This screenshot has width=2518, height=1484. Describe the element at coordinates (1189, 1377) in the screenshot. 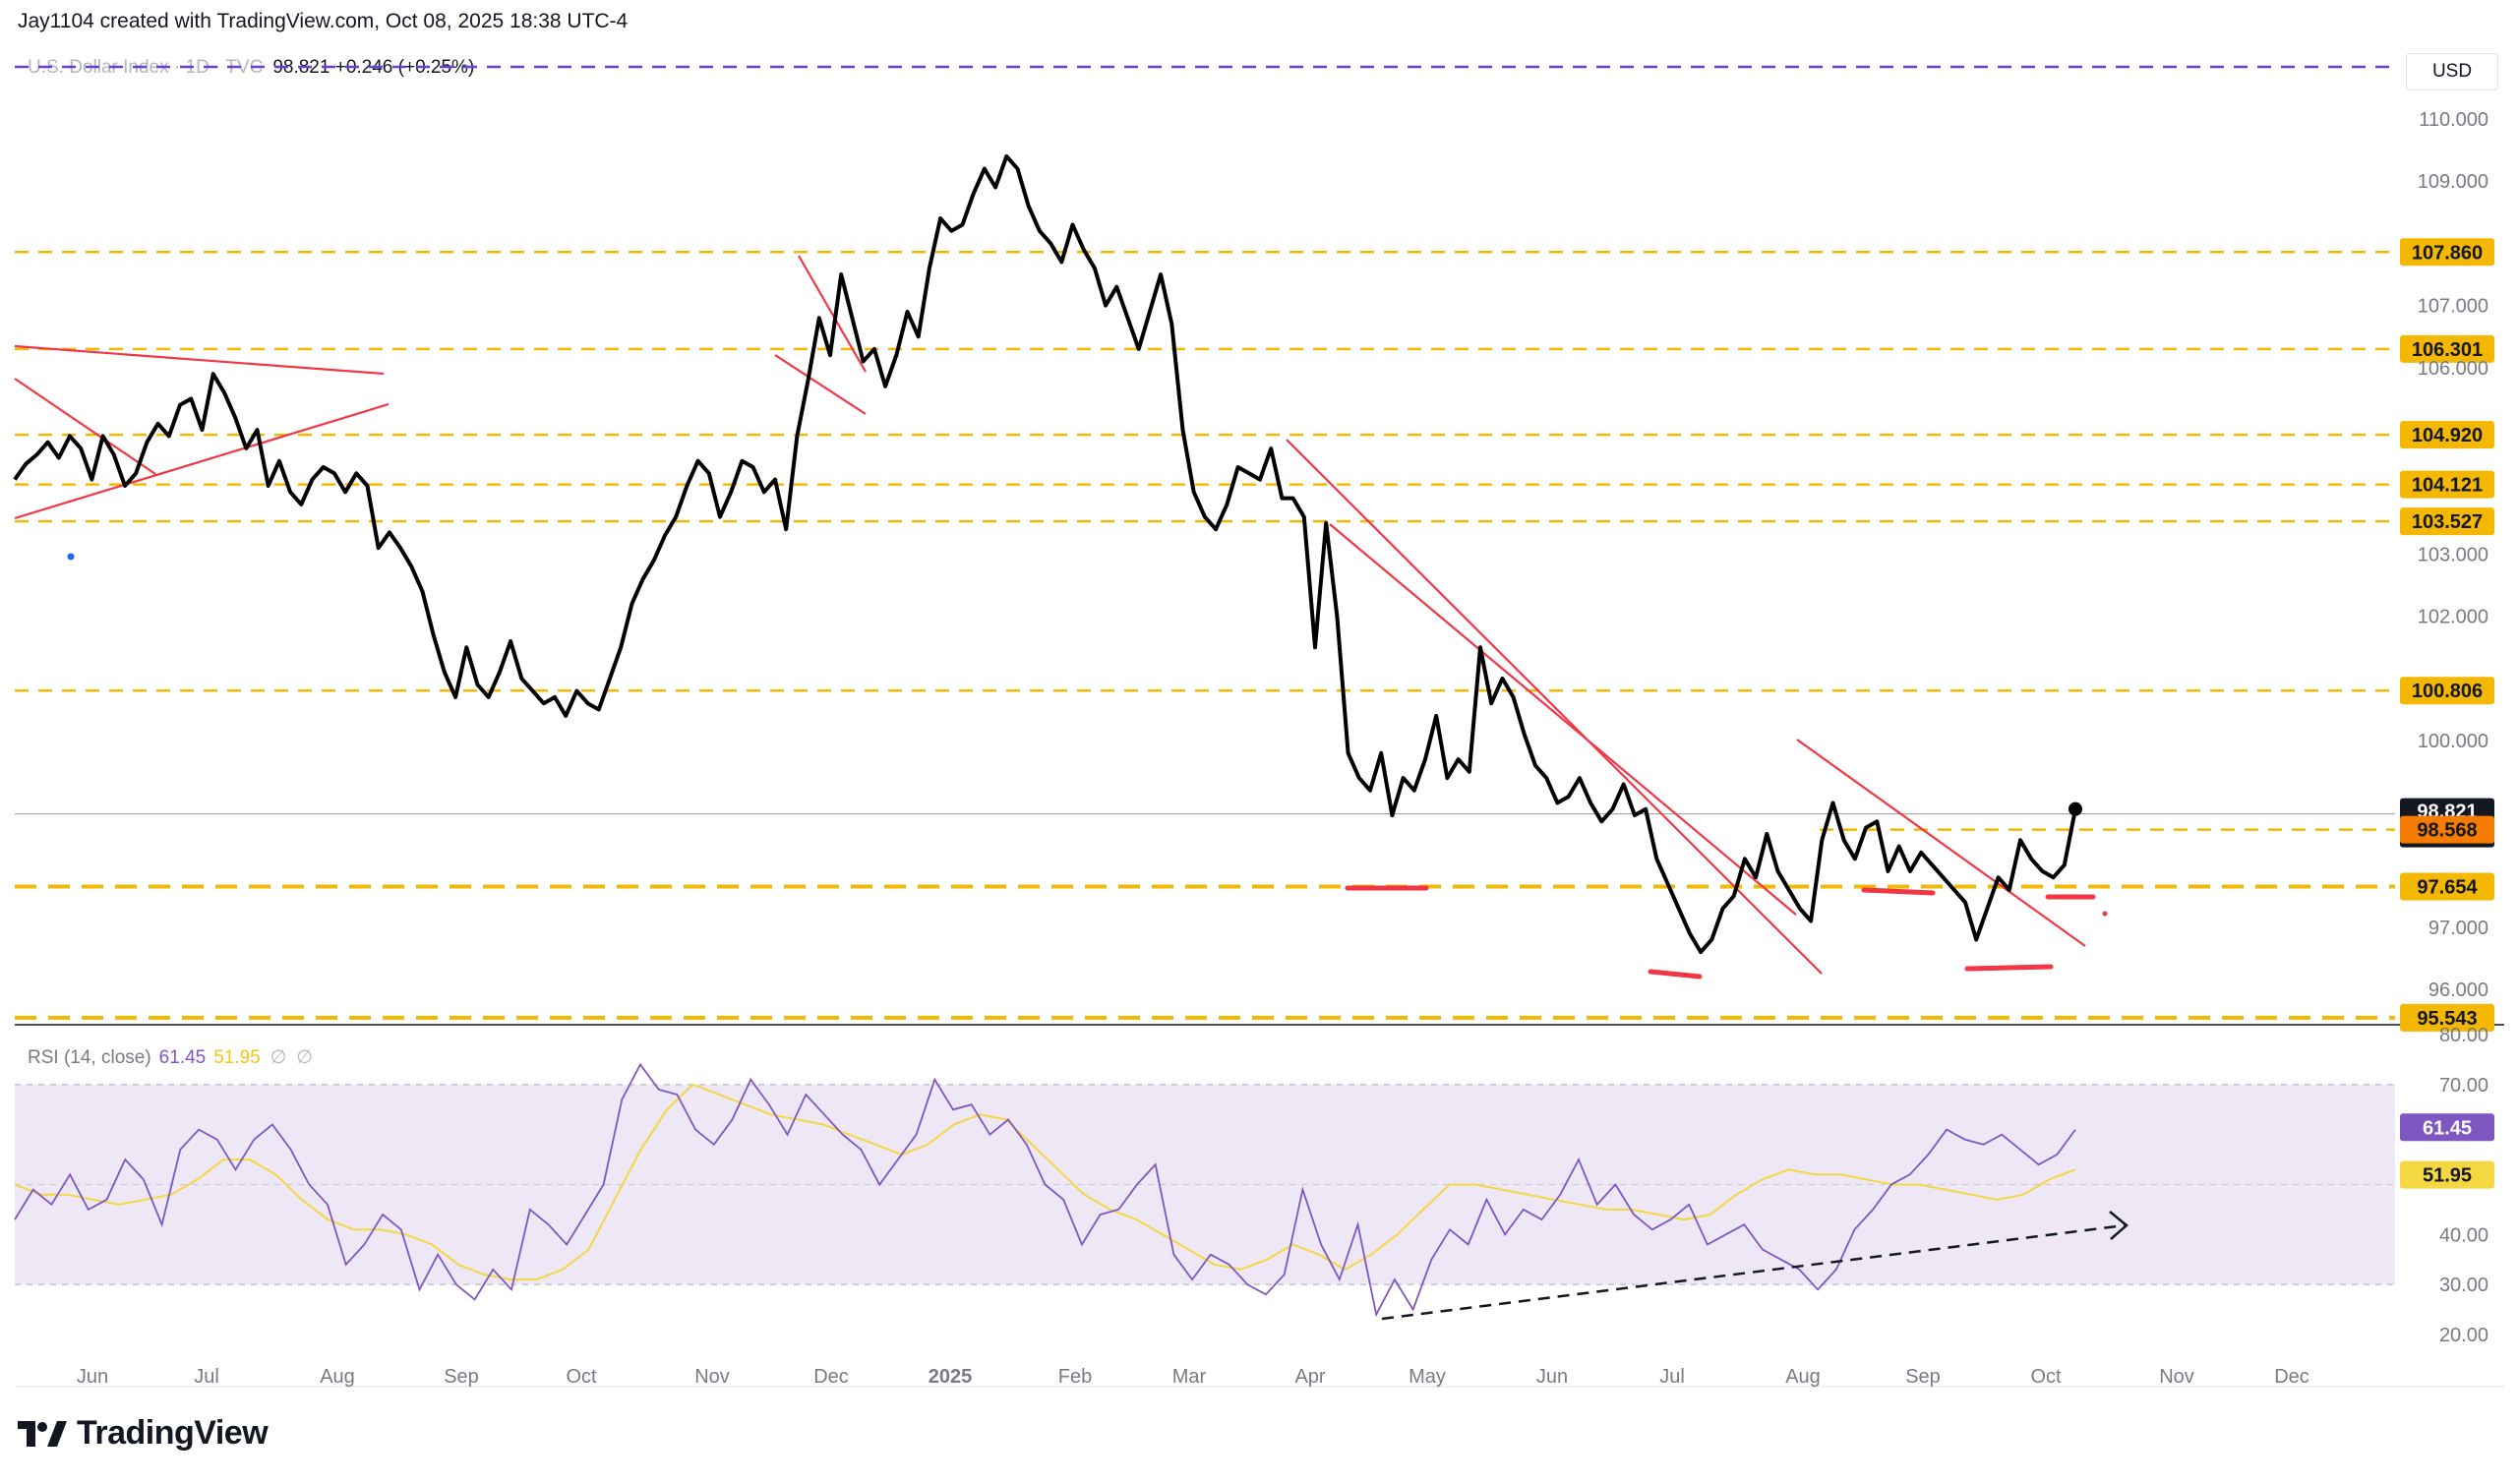

I see `time-tick-label: Mar` at that location.